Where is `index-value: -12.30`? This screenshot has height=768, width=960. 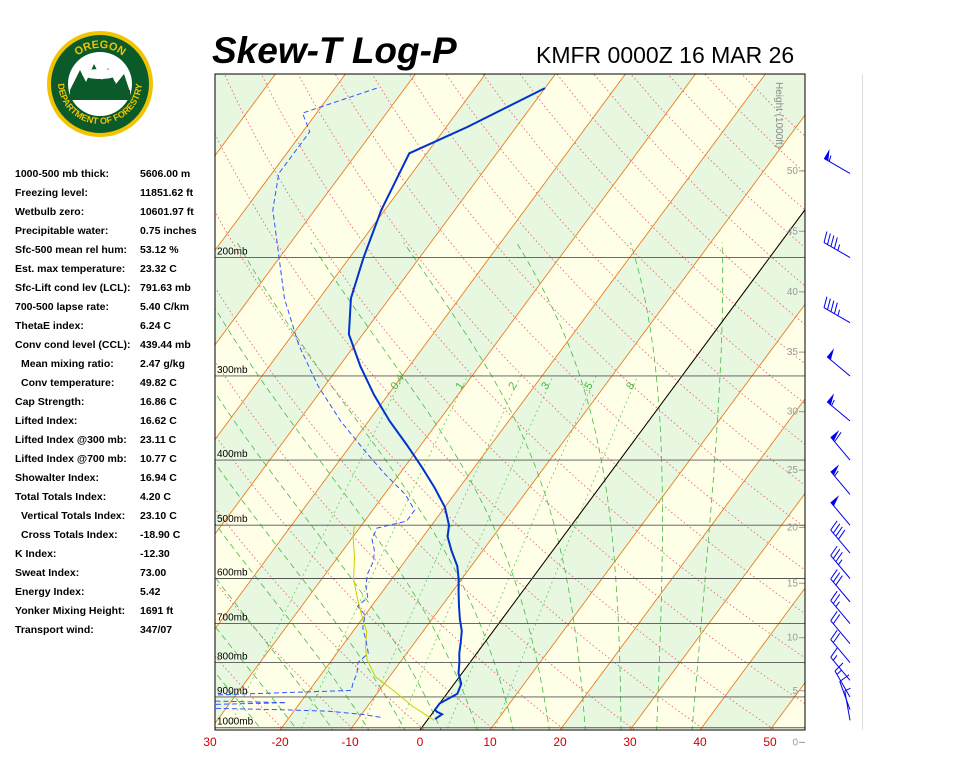 index-value: -12.30 is located at coordinates (155, 554).